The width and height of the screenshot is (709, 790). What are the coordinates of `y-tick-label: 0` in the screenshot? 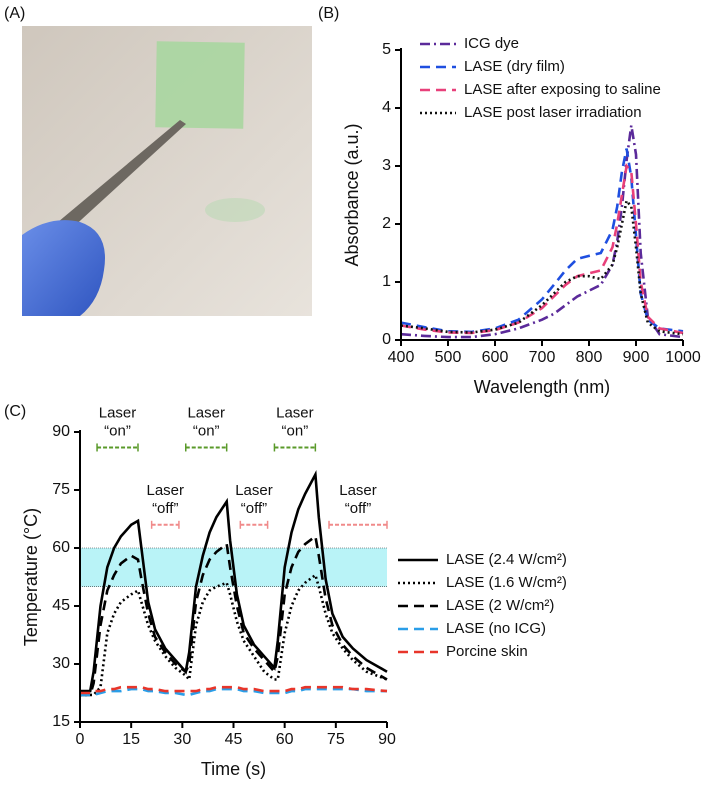 It's located at (386, 339).